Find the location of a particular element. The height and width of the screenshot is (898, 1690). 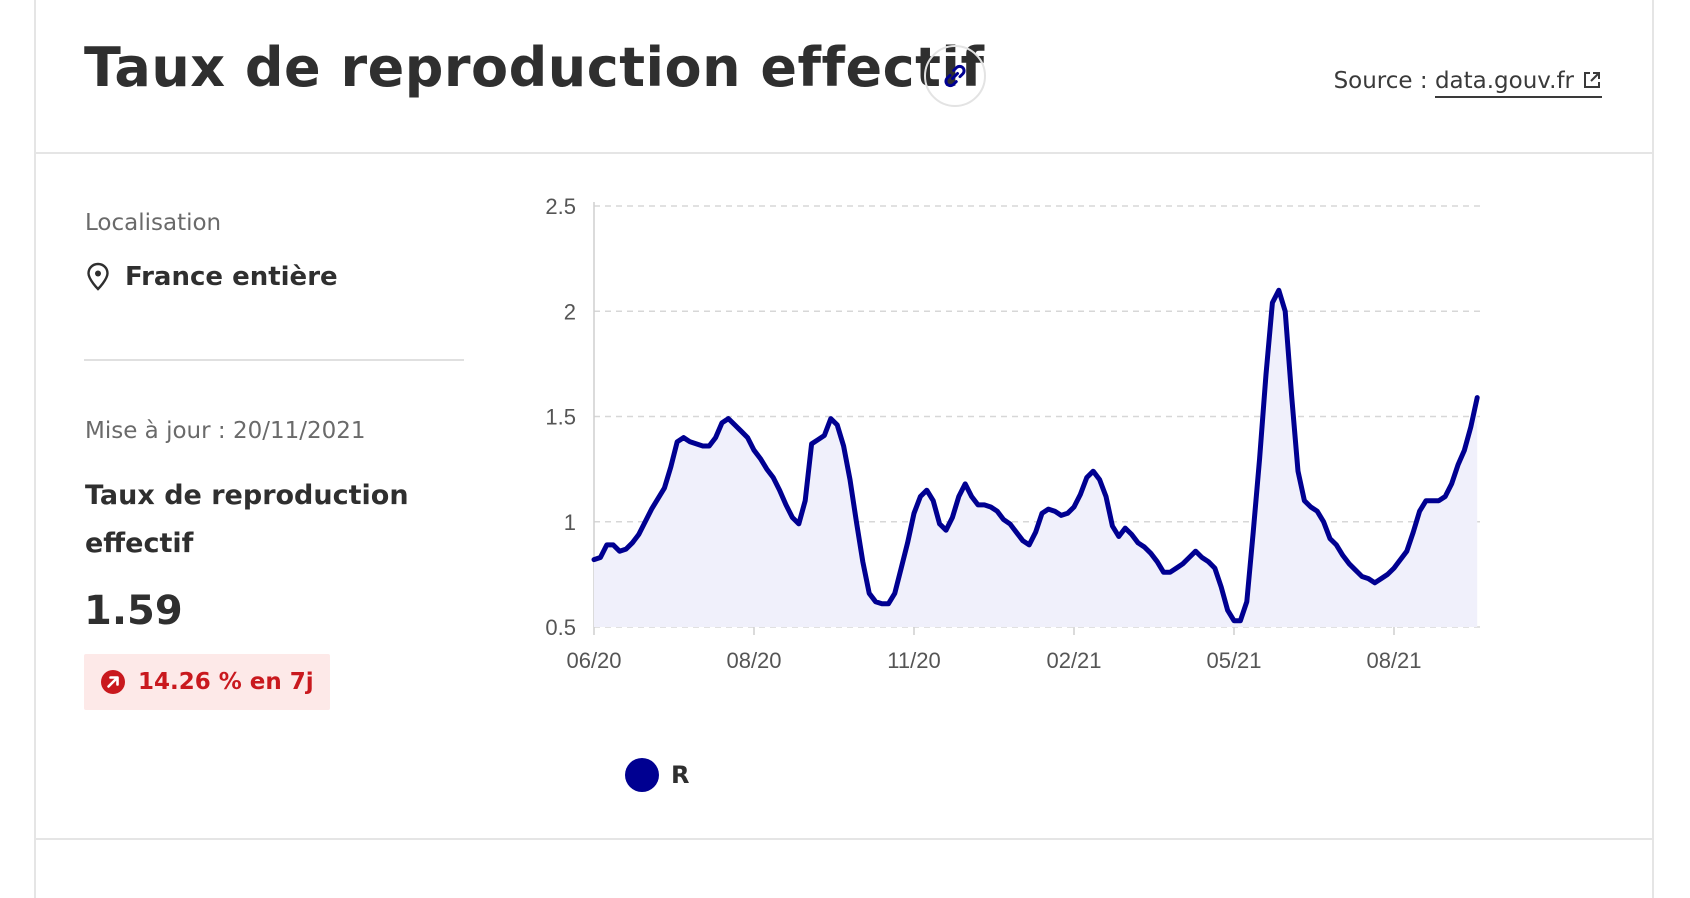

link-icon is located at coordinates (955, 76).